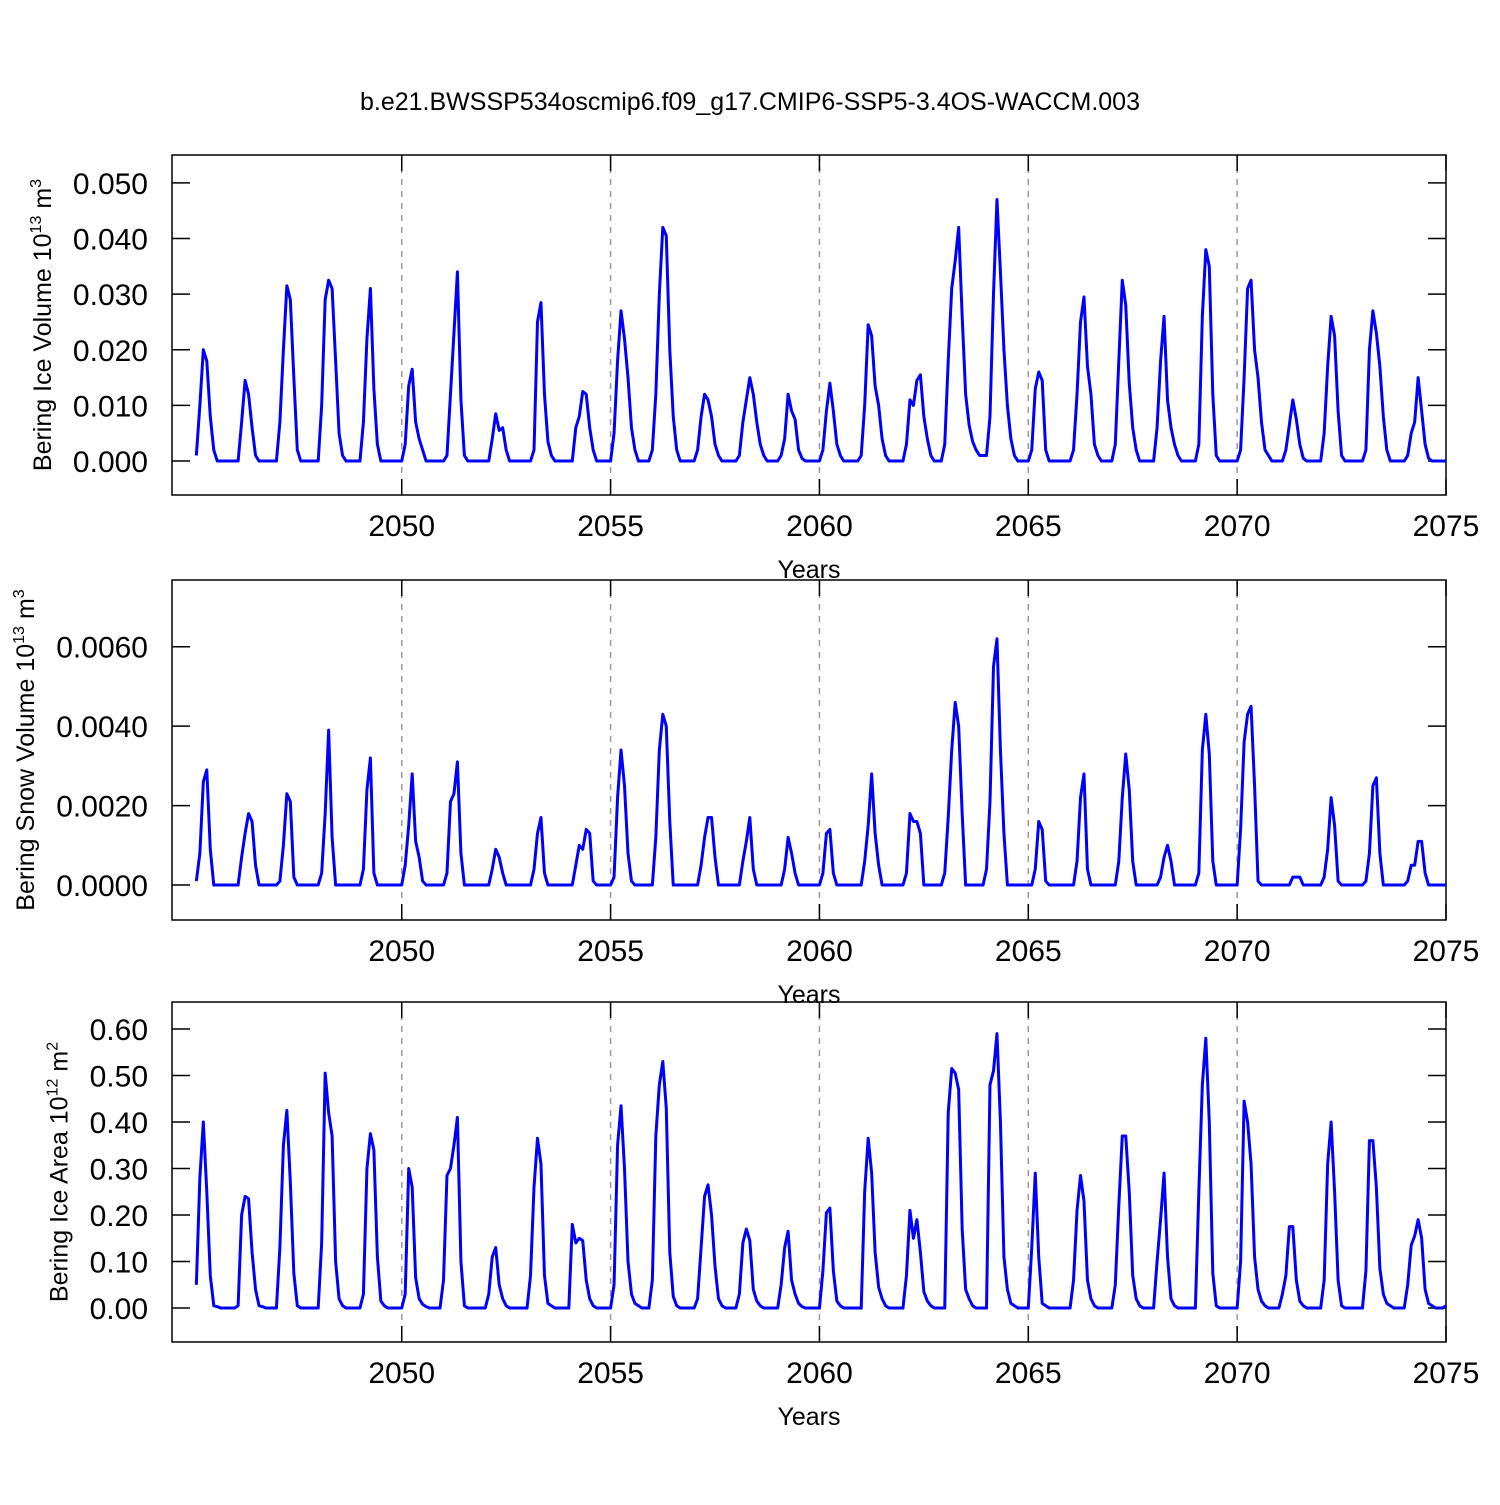 The image size is (1500, 1505). I want to click on y-axis-label-exponent: 12, so click(53, 1088).